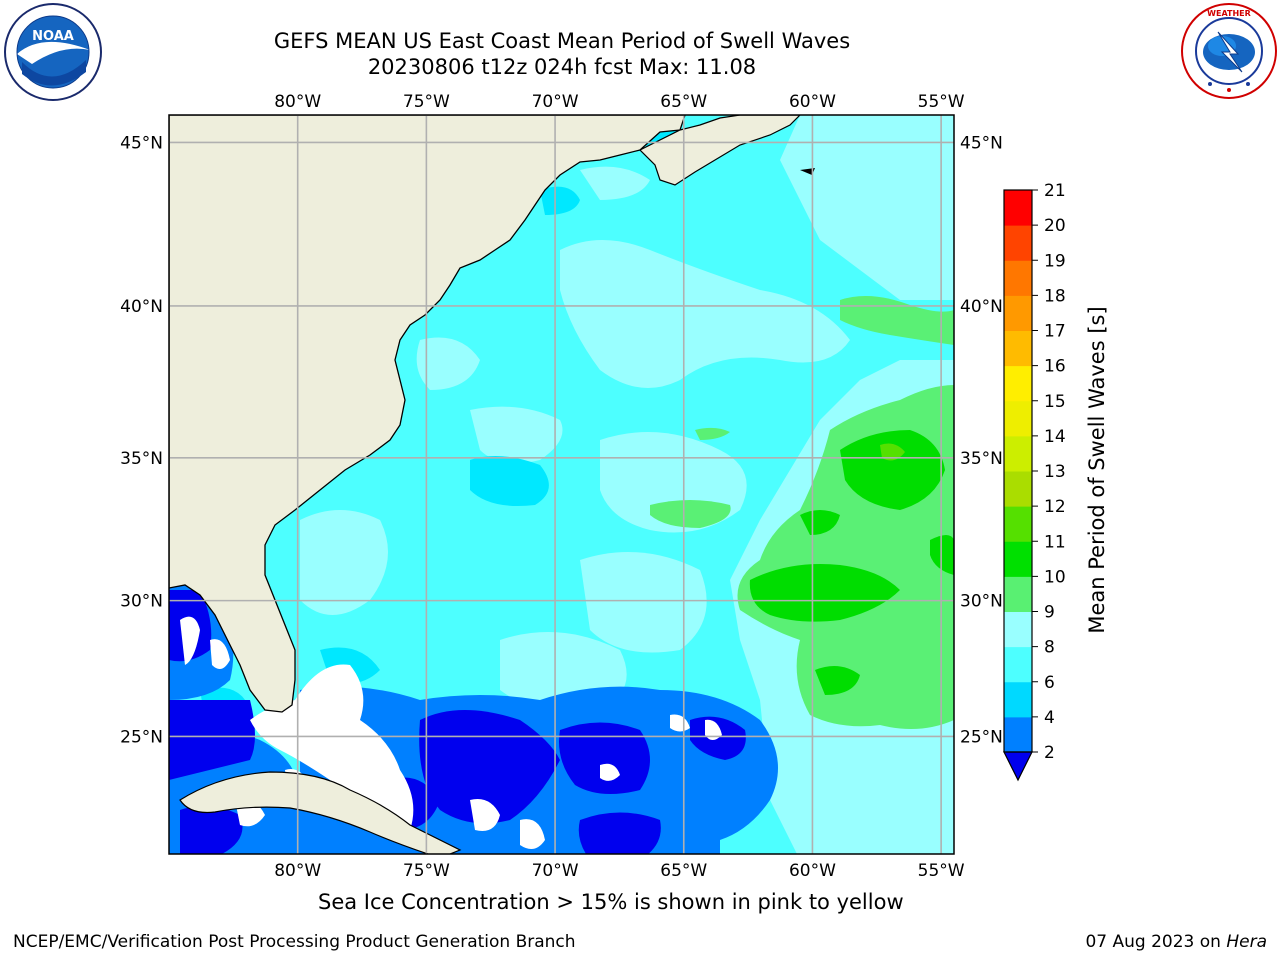 The height and width of the screenshot is (960, 1280). I want to click on lon-label-top: 65°W, so click(683, 102).